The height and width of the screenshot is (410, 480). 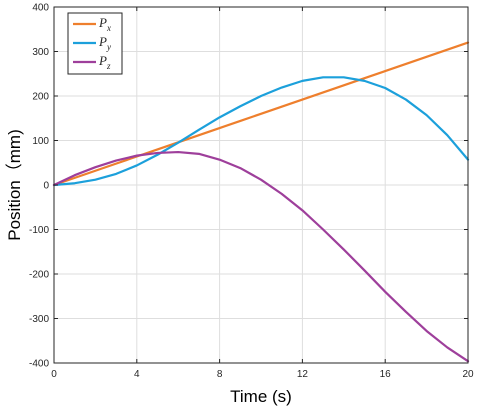 I want to click on x-tick-label: 16, so click(x=386, y=374).